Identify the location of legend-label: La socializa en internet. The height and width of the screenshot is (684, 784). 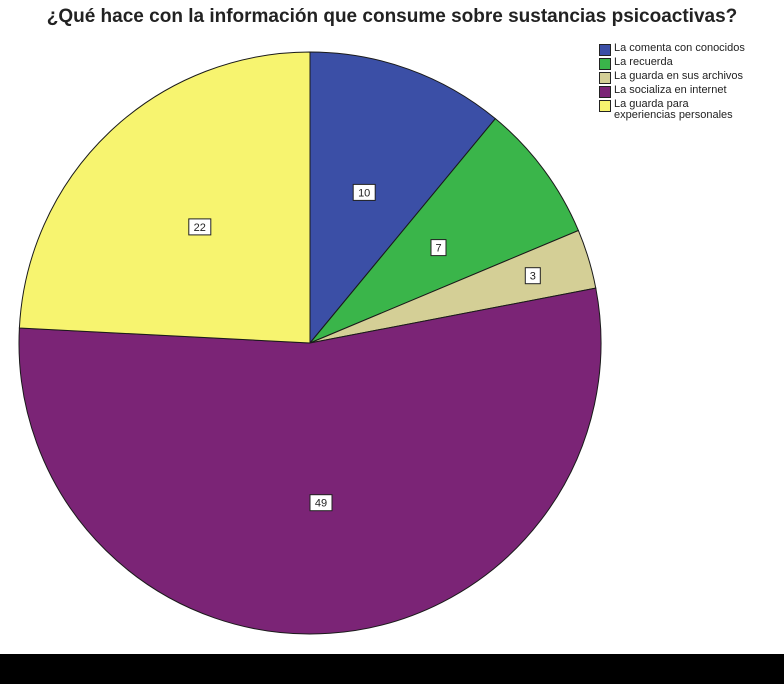
(670, 90).